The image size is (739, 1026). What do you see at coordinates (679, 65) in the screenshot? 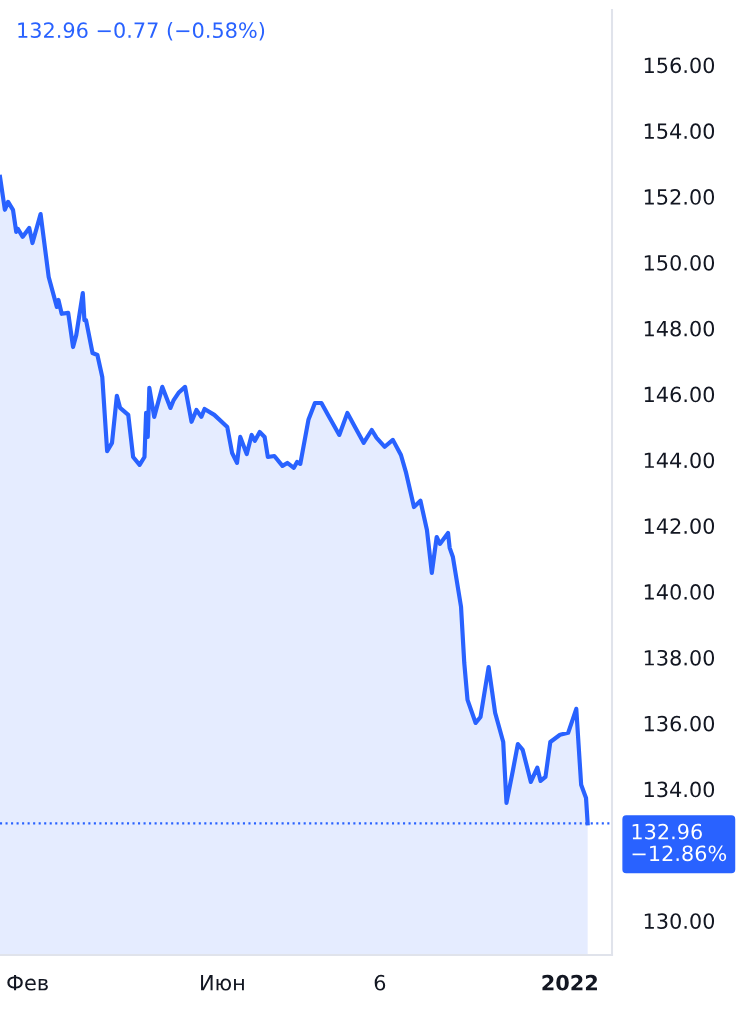
I see `y-tick-label: 156.00` at bounding box center [679, 65].